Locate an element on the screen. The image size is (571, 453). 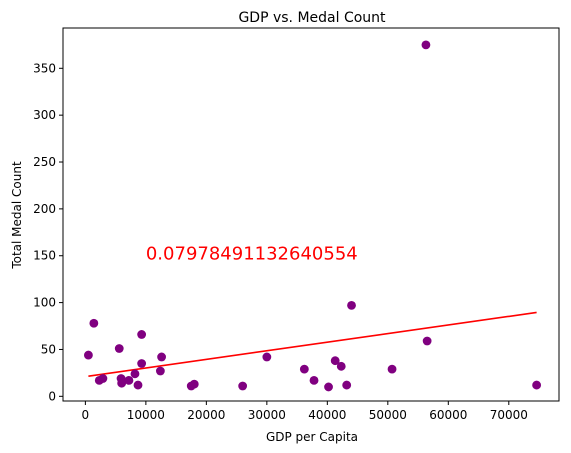
regression-line is located at coordinates (312, 344).